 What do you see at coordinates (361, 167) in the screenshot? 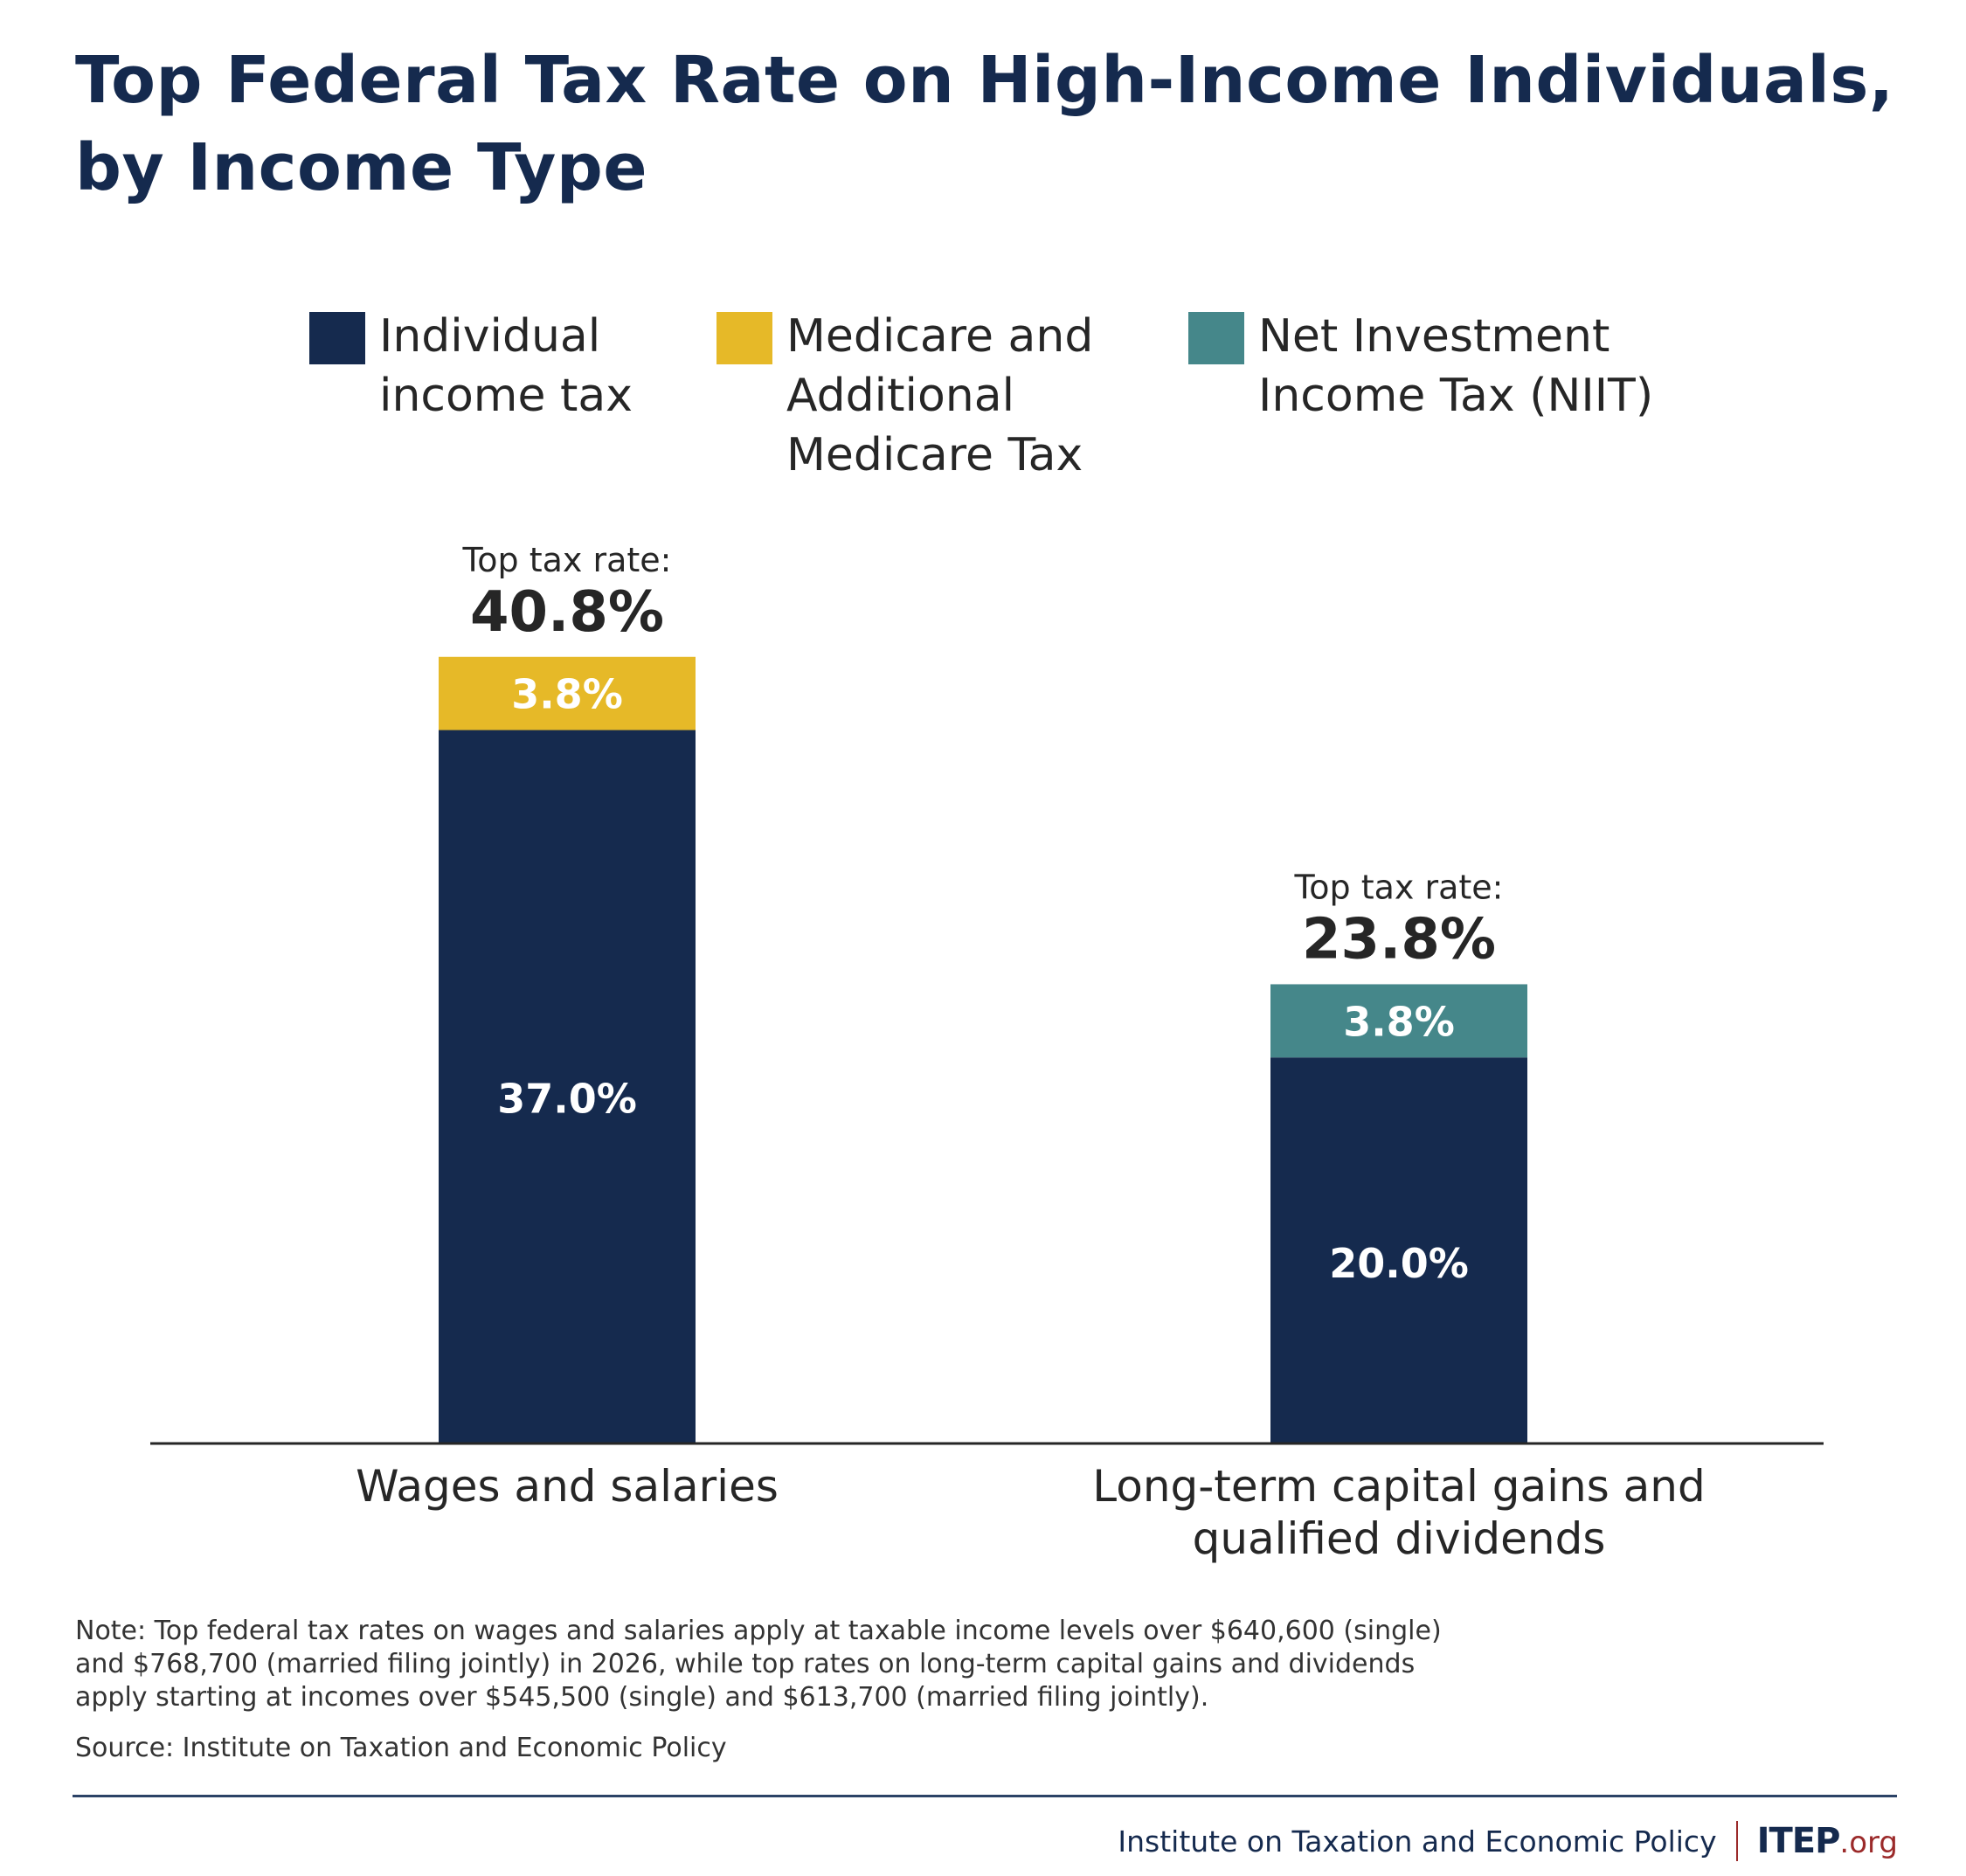
I see `chart-title-line-2: by Income Type` at bounding box center [361, 167].